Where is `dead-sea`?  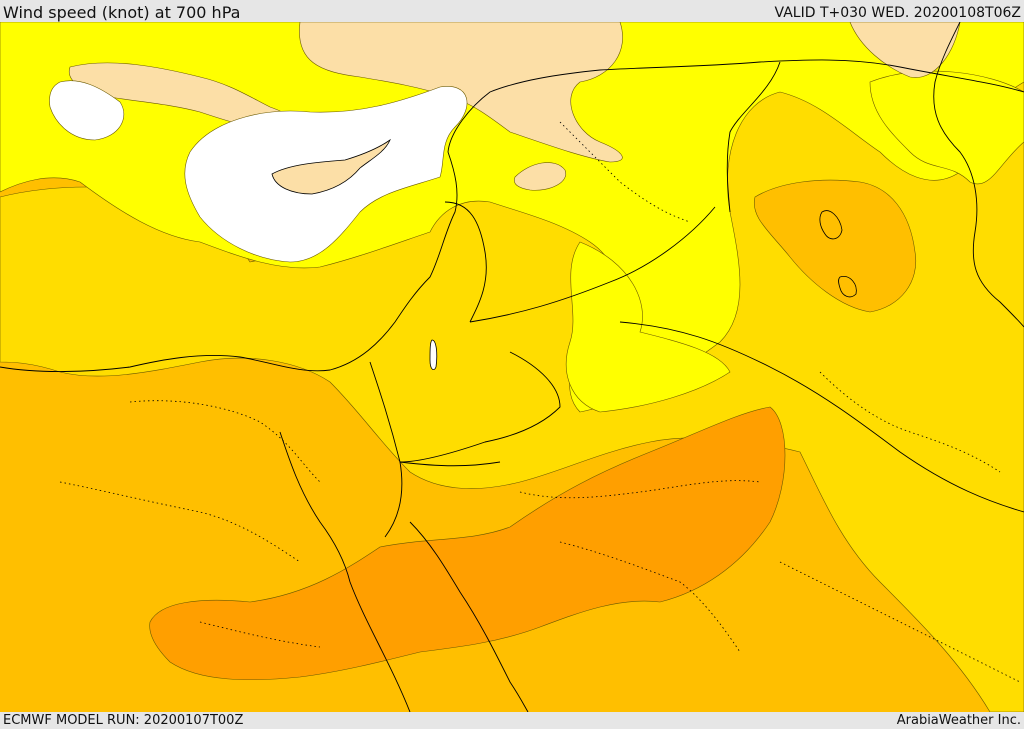
dead-sea is located at coordinates (433, 355).